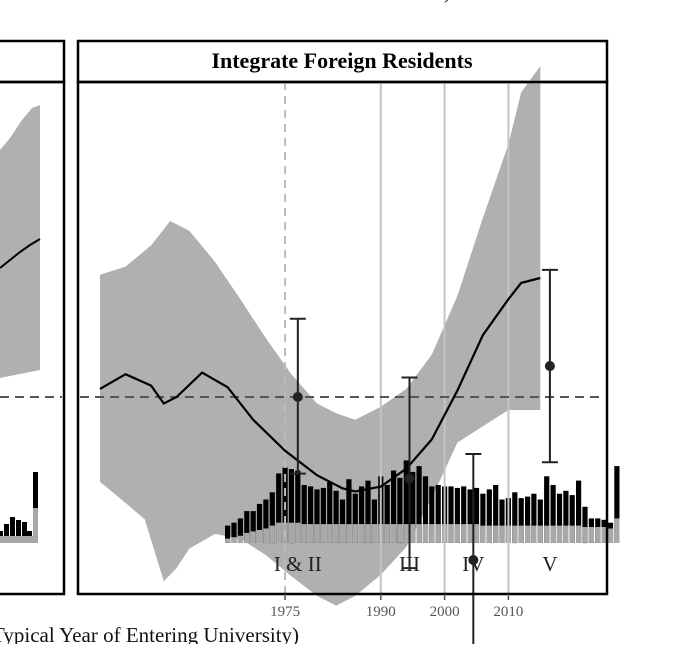 This screenshot has height=649, width=682. What do you see at coordinates (33, 61) in the screenshot?
I see `left-panel-strip` at bounding box center [33, 61].